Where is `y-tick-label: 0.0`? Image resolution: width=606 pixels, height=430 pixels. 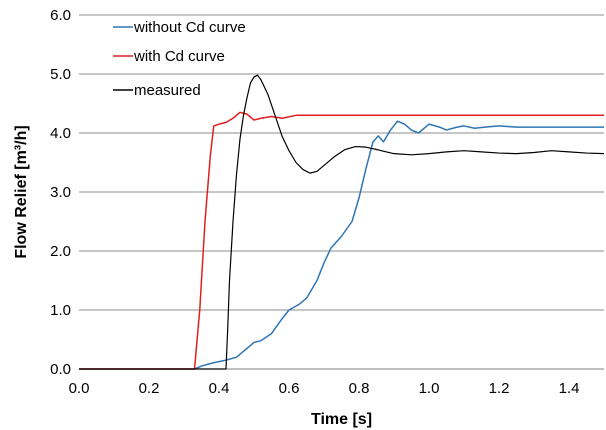 y-tick-label: 0.0 is located at coordinates (60, 369).